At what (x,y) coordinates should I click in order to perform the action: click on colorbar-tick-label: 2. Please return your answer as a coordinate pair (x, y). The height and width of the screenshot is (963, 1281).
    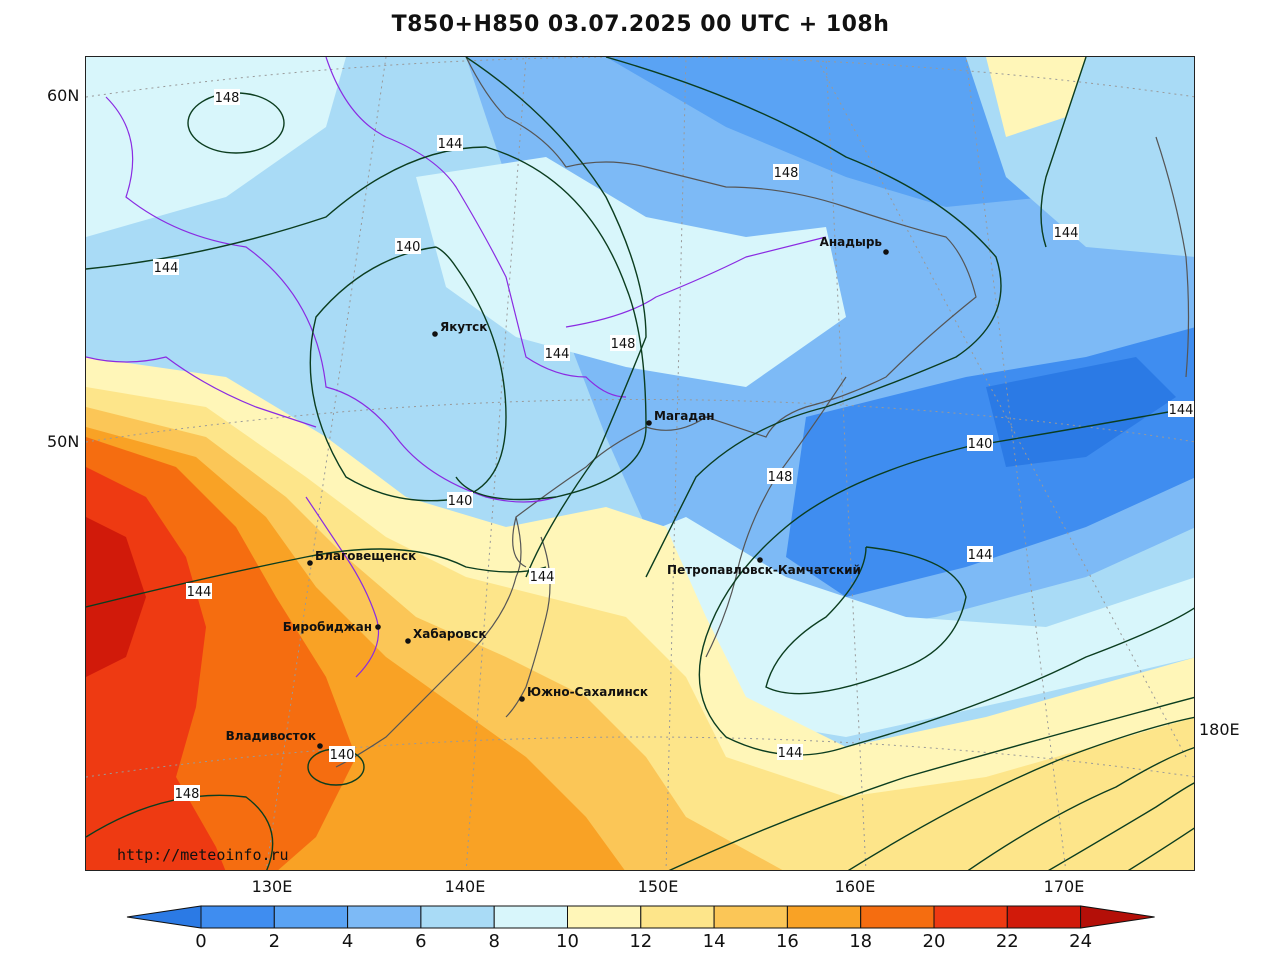
    Looking at the image, I should click on (274, 941).